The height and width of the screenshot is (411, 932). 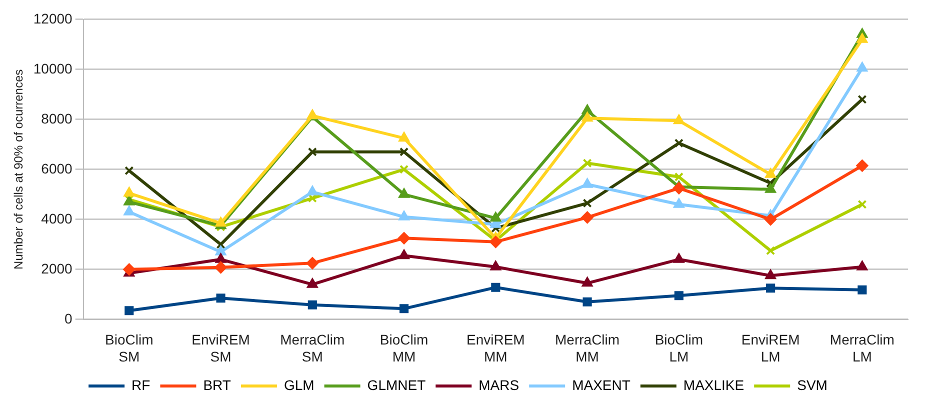 I want to click on x-tick-label: MerraClim SM, so click(x=312, y=348).